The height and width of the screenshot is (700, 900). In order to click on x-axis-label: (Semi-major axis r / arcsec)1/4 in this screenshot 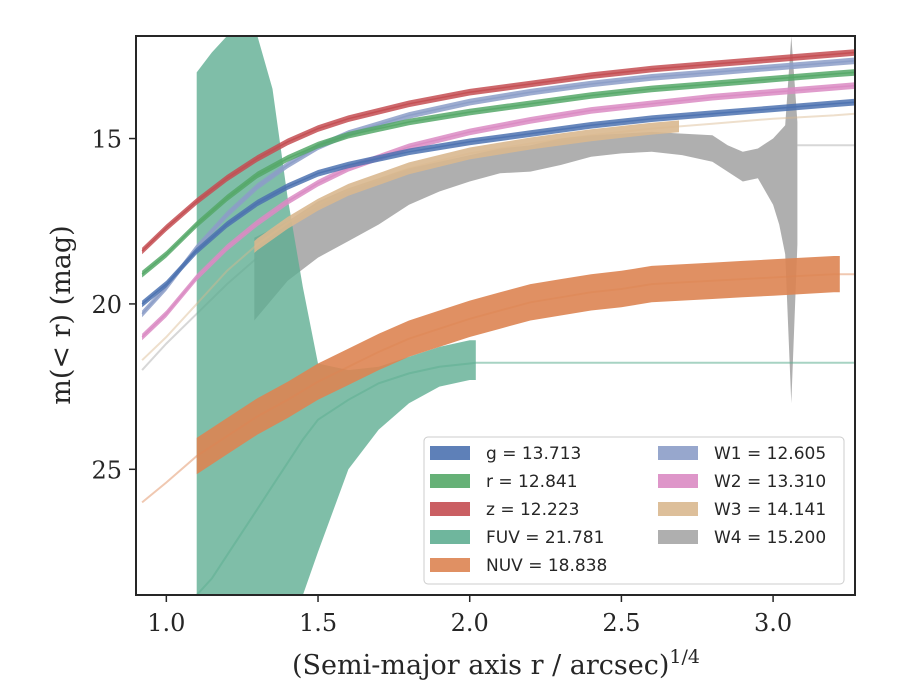, I will do `click(496, 663)`.